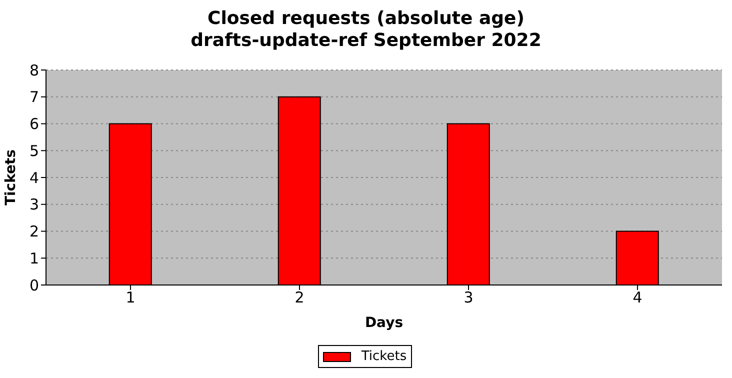 This screenshot has height=378, width=732. What do you see at coordinates (34, 124) in the screenshot?
I see `y-tick-label: 6` at bounding box center [34, 124].